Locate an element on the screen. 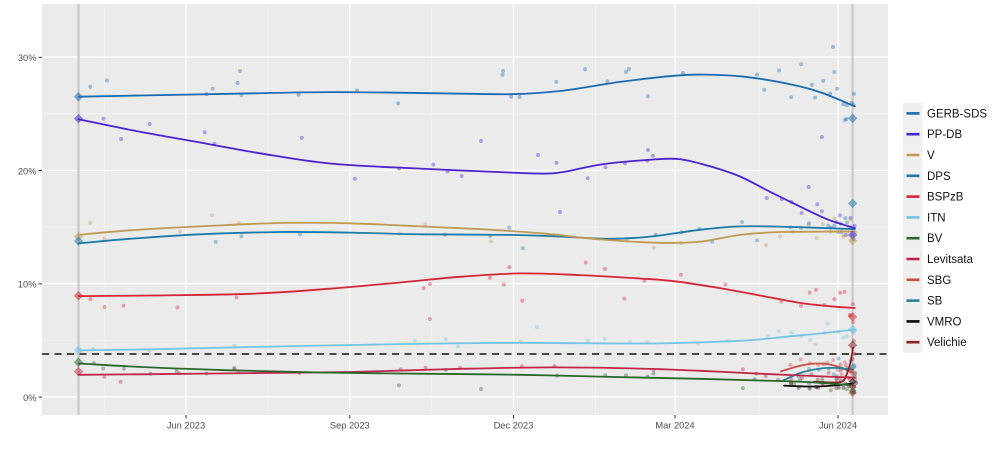 The width and height of the screenshot is (1000, 450). svg-text: SB is located at coordinates (935, 302).